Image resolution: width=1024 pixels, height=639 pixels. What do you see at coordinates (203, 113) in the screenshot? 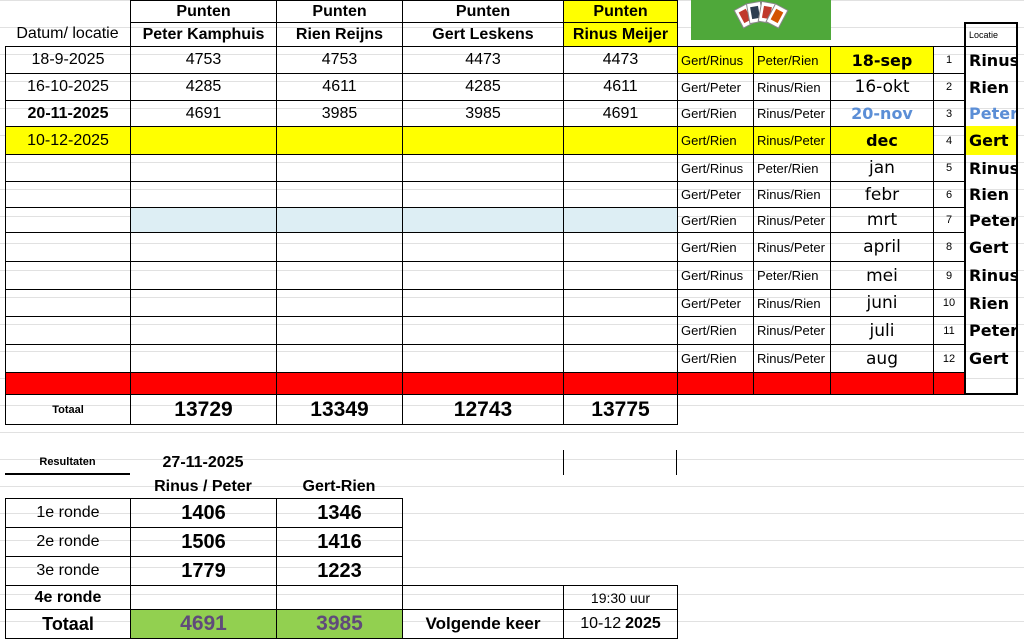
I see `score-cell: 4691` at bounding box center [203, 113].